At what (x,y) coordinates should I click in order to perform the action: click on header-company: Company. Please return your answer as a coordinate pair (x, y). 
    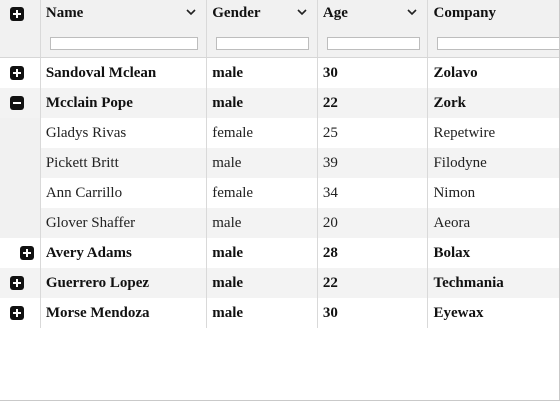
    Looking at the image, I should click on (493, 28).